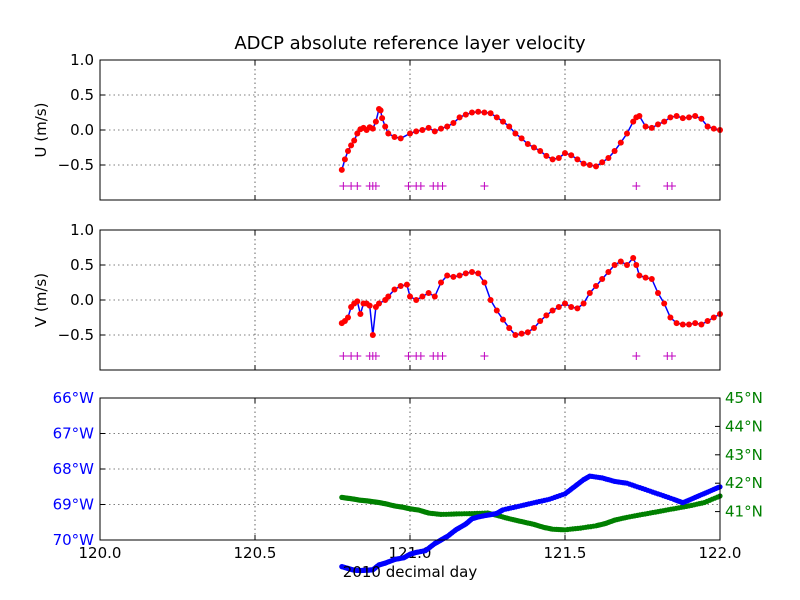 The width and height of the screenshot is (800, 600). I want to click on y-axis-label: U (m/s), so click(41, 130).